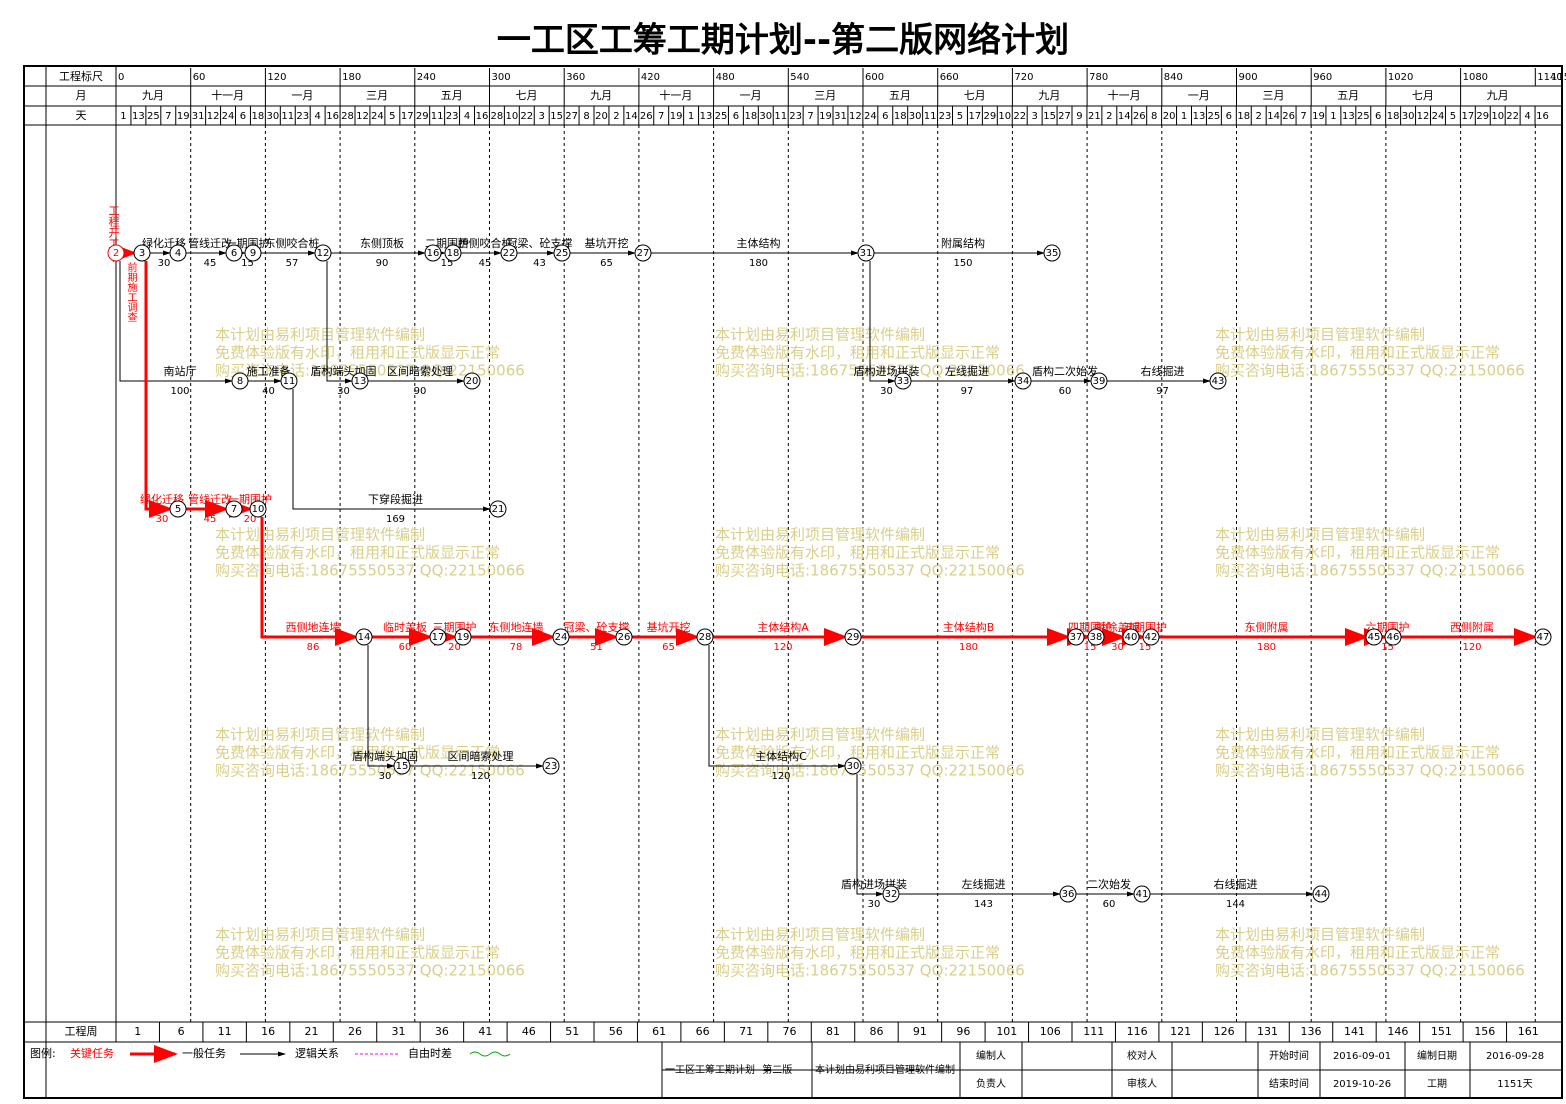 The image size is (1566, 1104). What do you see at coordinates (1374, 637) in the screenshot?
I see `node-id: 45` at bounding box center [1374, 637].